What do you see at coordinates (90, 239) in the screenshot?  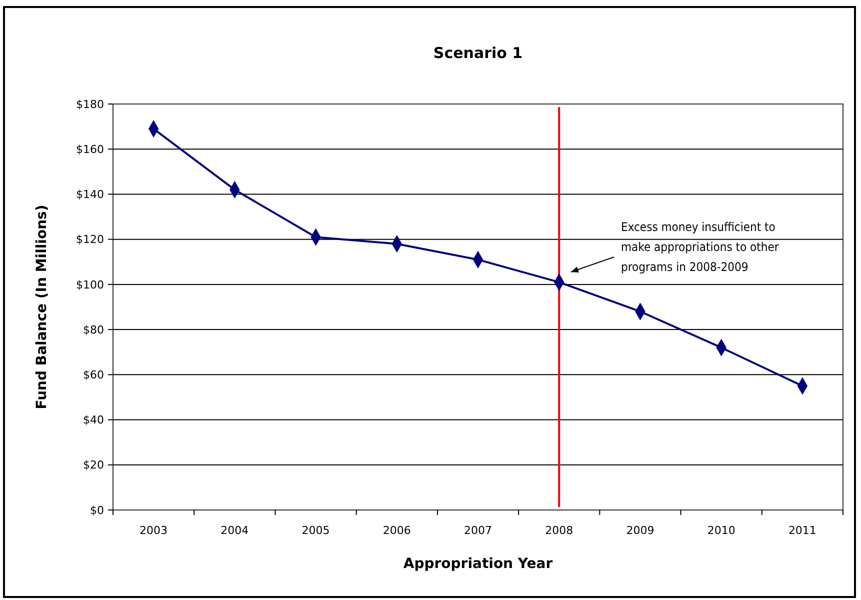 I see `y-tick-label: $120` at bounding box center [90, 239].